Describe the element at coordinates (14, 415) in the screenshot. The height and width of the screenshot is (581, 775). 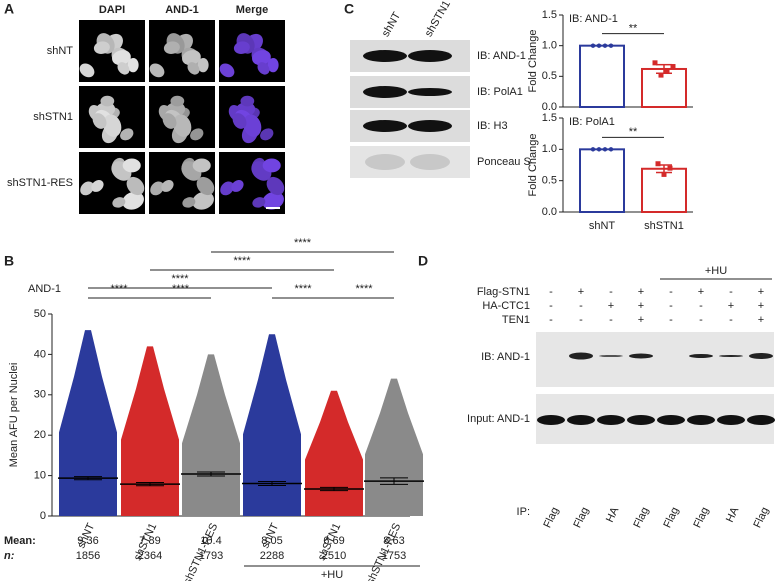
I see `y-axis-label: Mean AFU per Nuclei` at that location.